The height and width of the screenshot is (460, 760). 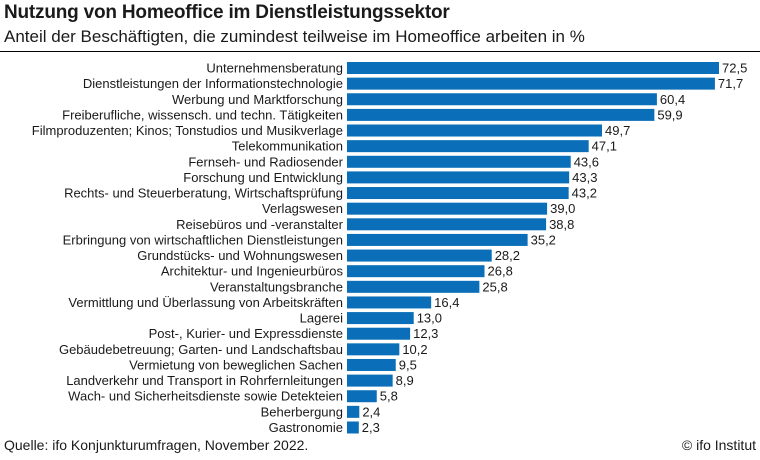 What do you see at coordinates (446, 302) in the screenshot?
I see `value-label: 16,4` at bounding box center [446, 302].